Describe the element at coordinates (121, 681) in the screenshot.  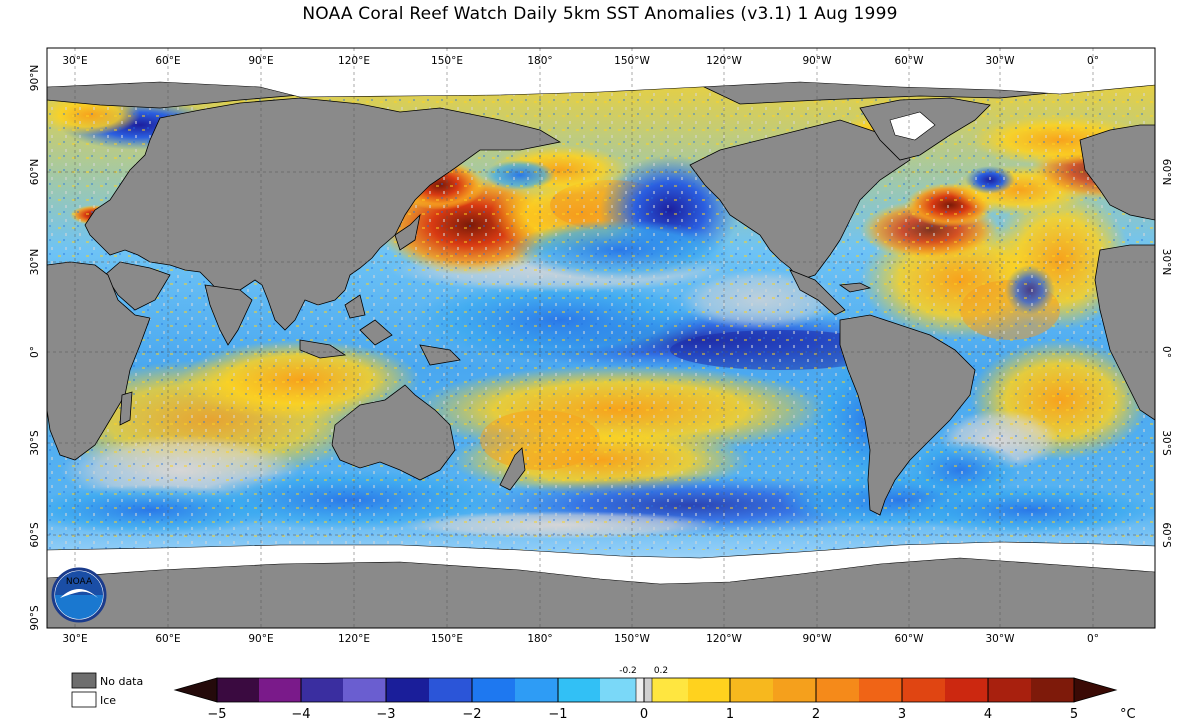
I see `no-data-label: No data` at that location.